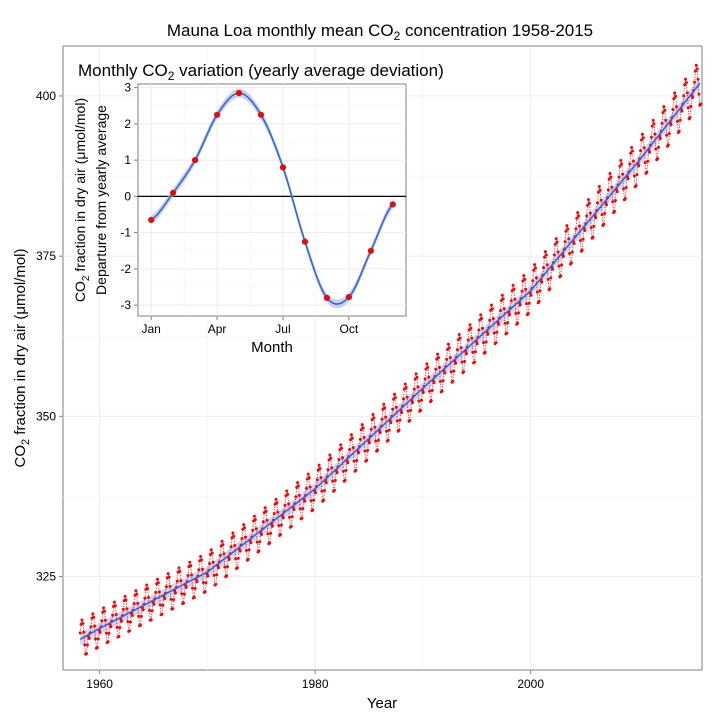  Describe the element at coordinates (272, 347) in the screenshot. I see `inset-x-axis-label: Month` at that location.